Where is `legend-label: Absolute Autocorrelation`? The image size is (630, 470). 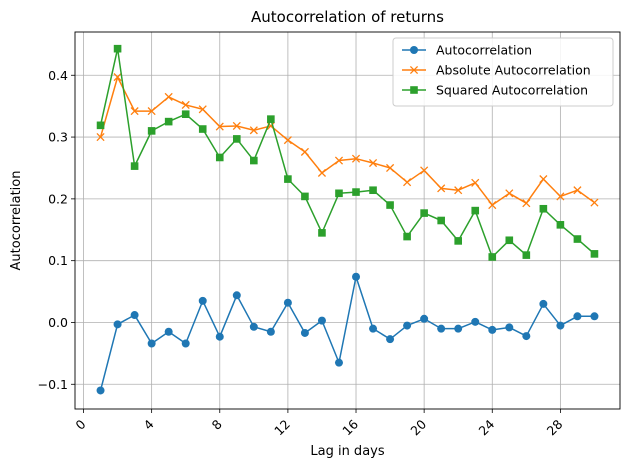
legend-label: Absolute Autocorrelation is located at coordinates (513, 70).